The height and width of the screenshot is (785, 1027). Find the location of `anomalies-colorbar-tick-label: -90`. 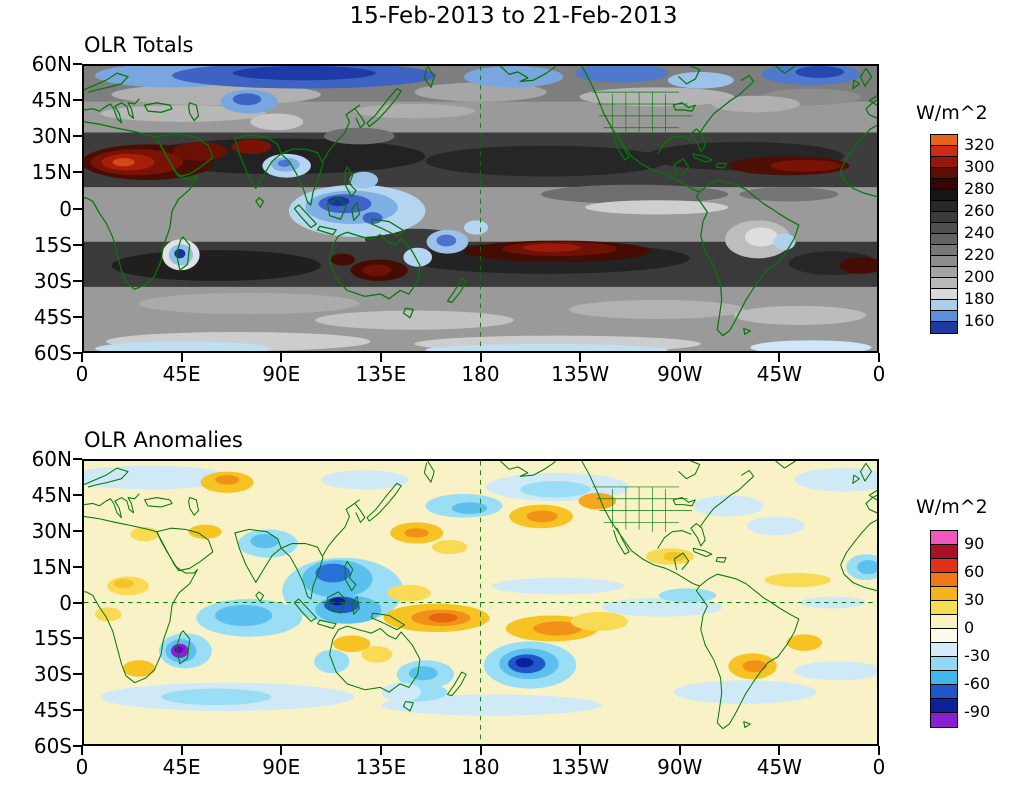

anomalies-colorbar-tick-label: -90 is located at coordinates (977, 711).